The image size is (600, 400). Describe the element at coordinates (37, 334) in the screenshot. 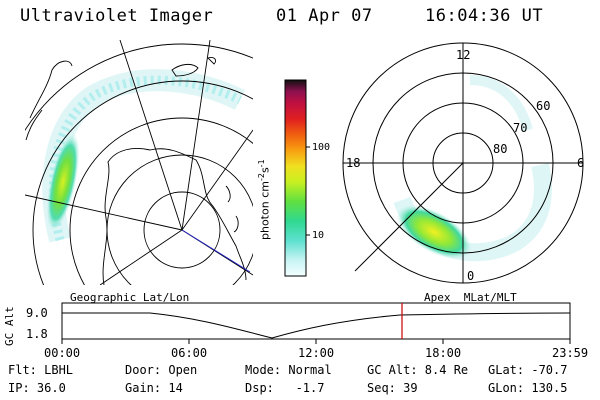

I see `timeline-ytick-low: 1.8` at that location.